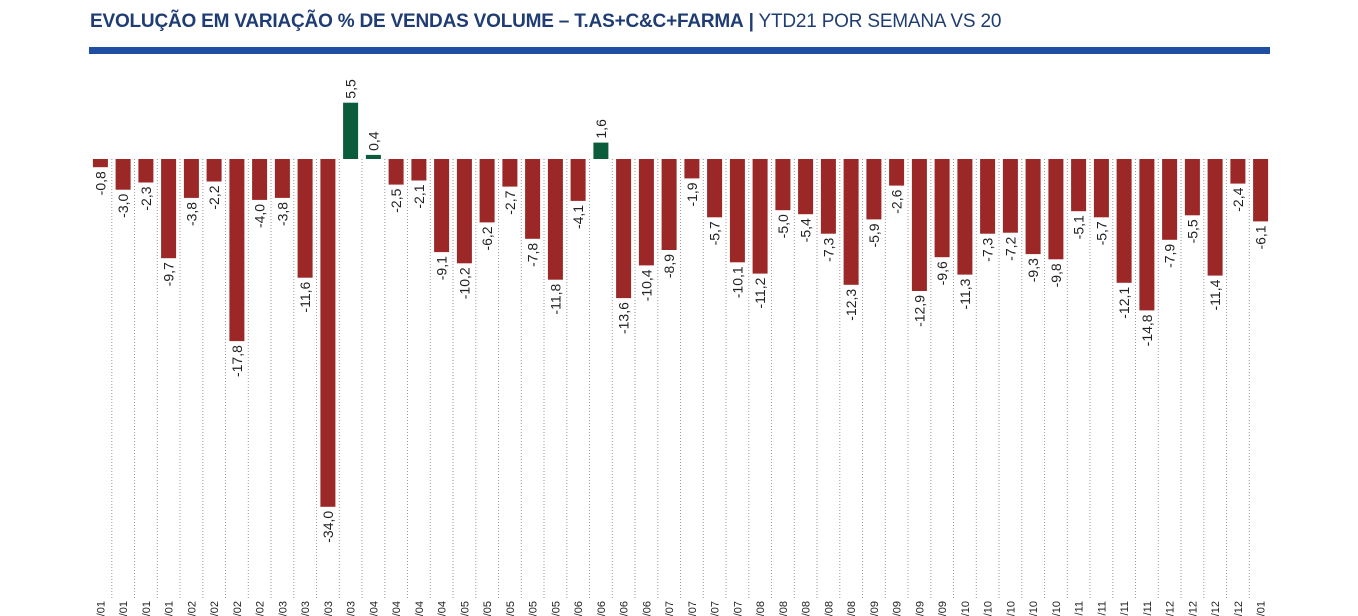 This screenshot has width=1358, height=616. Describe the element at coordinates (646, 285) in the screenshot. I see `value-label: -10,4` at that location.